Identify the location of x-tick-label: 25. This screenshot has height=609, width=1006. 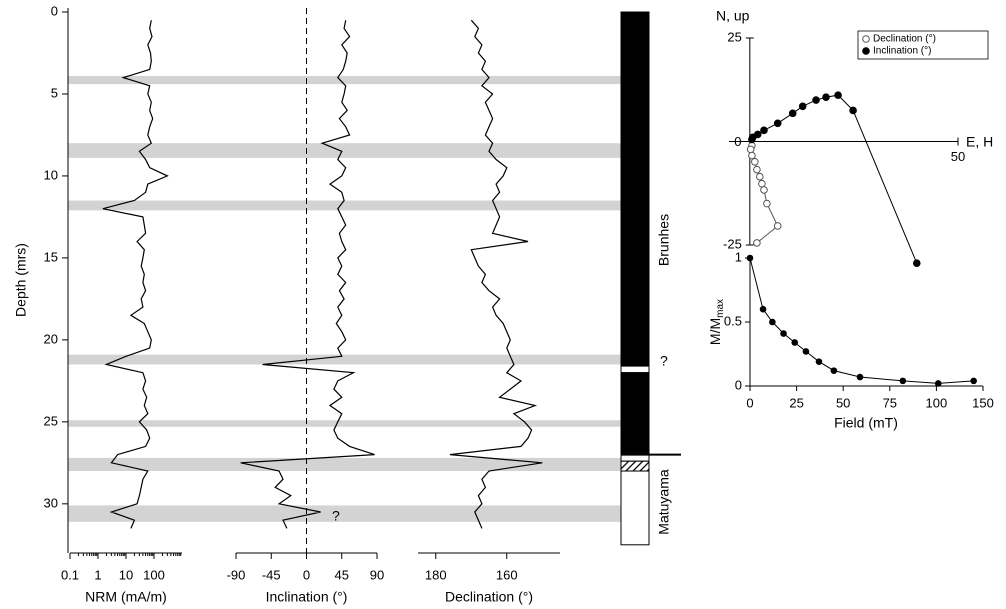
(796, 402).